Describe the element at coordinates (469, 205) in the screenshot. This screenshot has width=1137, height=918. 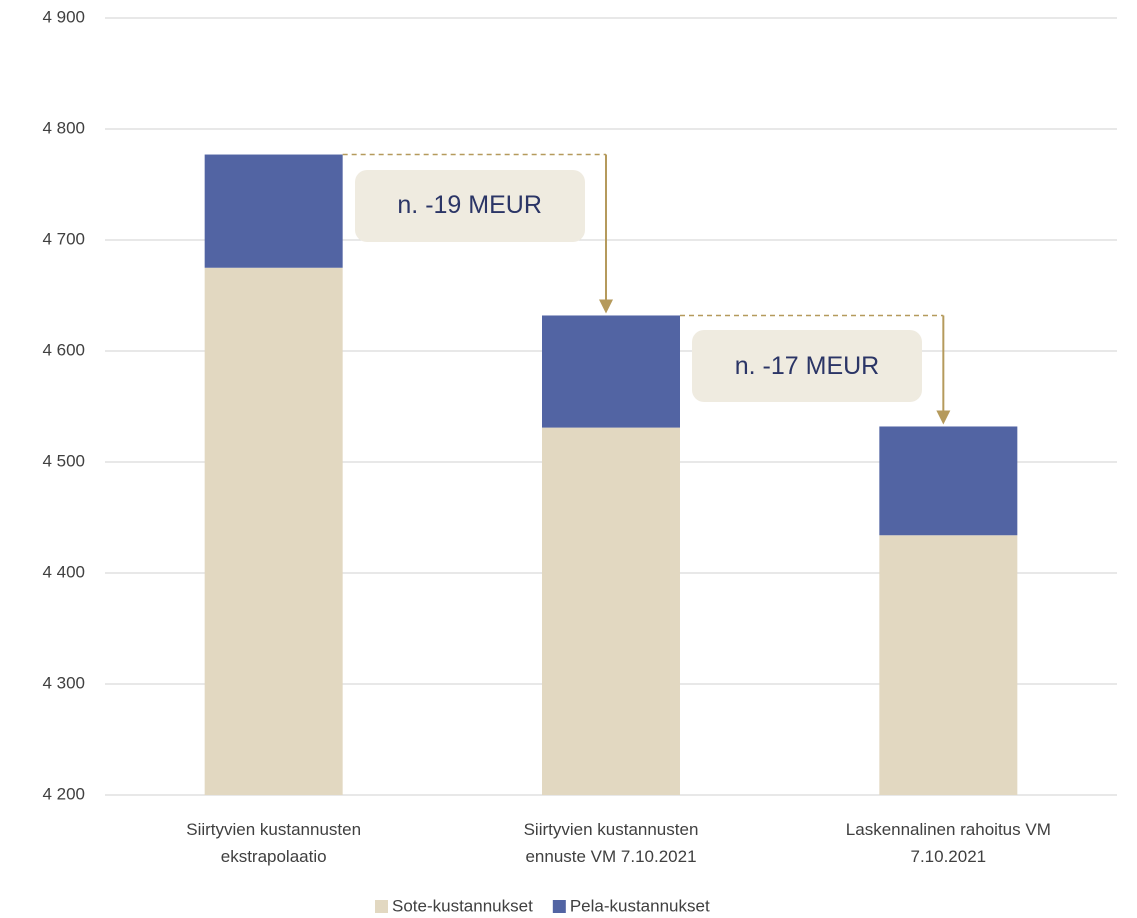
I see `annotation: n. -19 MEUR` at that location.